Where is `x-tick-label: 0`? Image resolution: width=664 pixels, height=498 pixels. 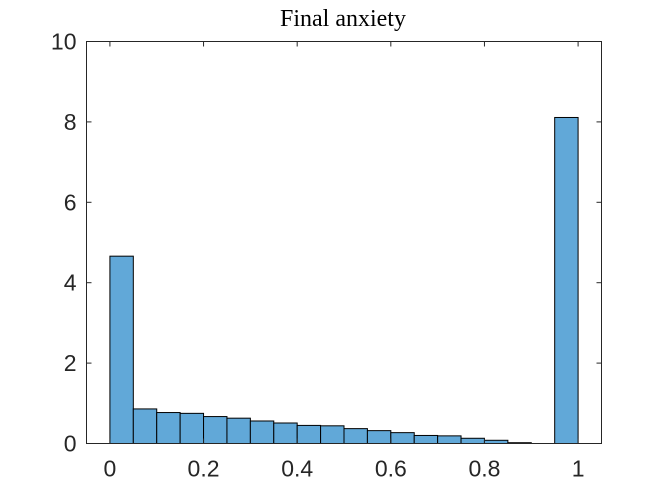
x-tick-label: 0 is located at coordinates (110, 469).